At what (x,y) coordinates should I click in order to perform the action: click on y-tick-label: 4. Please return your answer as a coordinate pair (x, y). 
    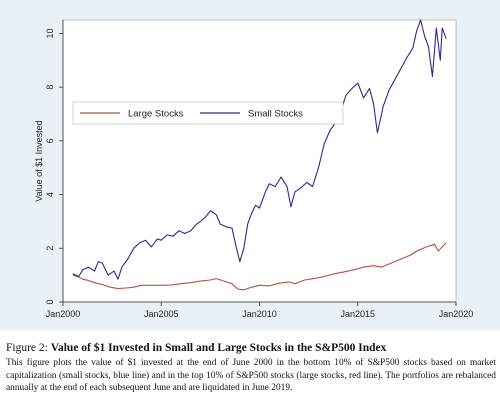
    Looking at the image, I should click on (50, 194).